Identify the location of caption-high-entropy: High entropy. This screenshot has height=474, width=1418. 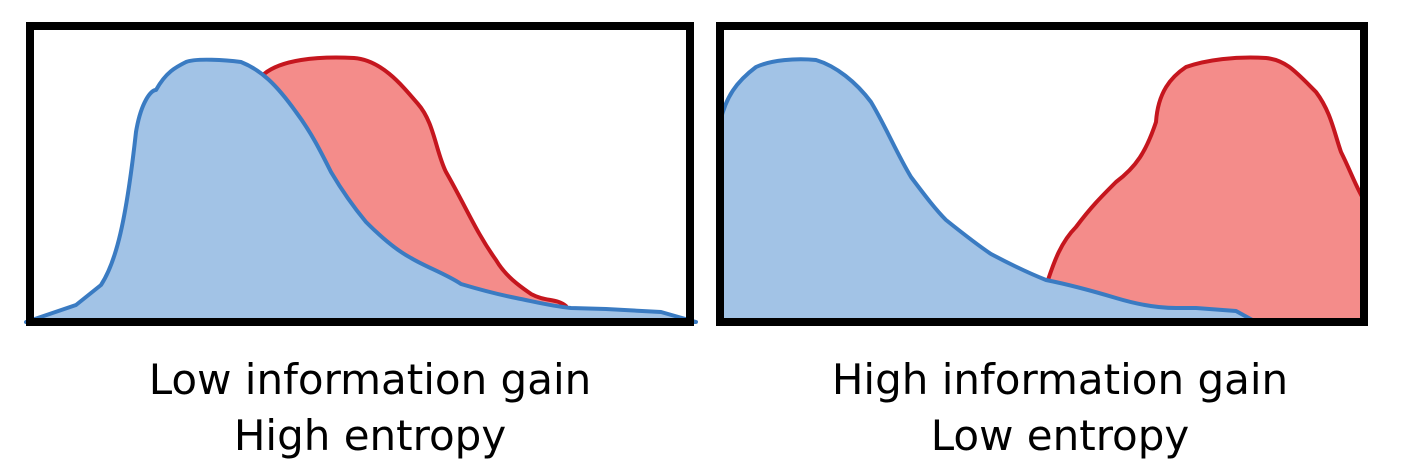
(370, 435).